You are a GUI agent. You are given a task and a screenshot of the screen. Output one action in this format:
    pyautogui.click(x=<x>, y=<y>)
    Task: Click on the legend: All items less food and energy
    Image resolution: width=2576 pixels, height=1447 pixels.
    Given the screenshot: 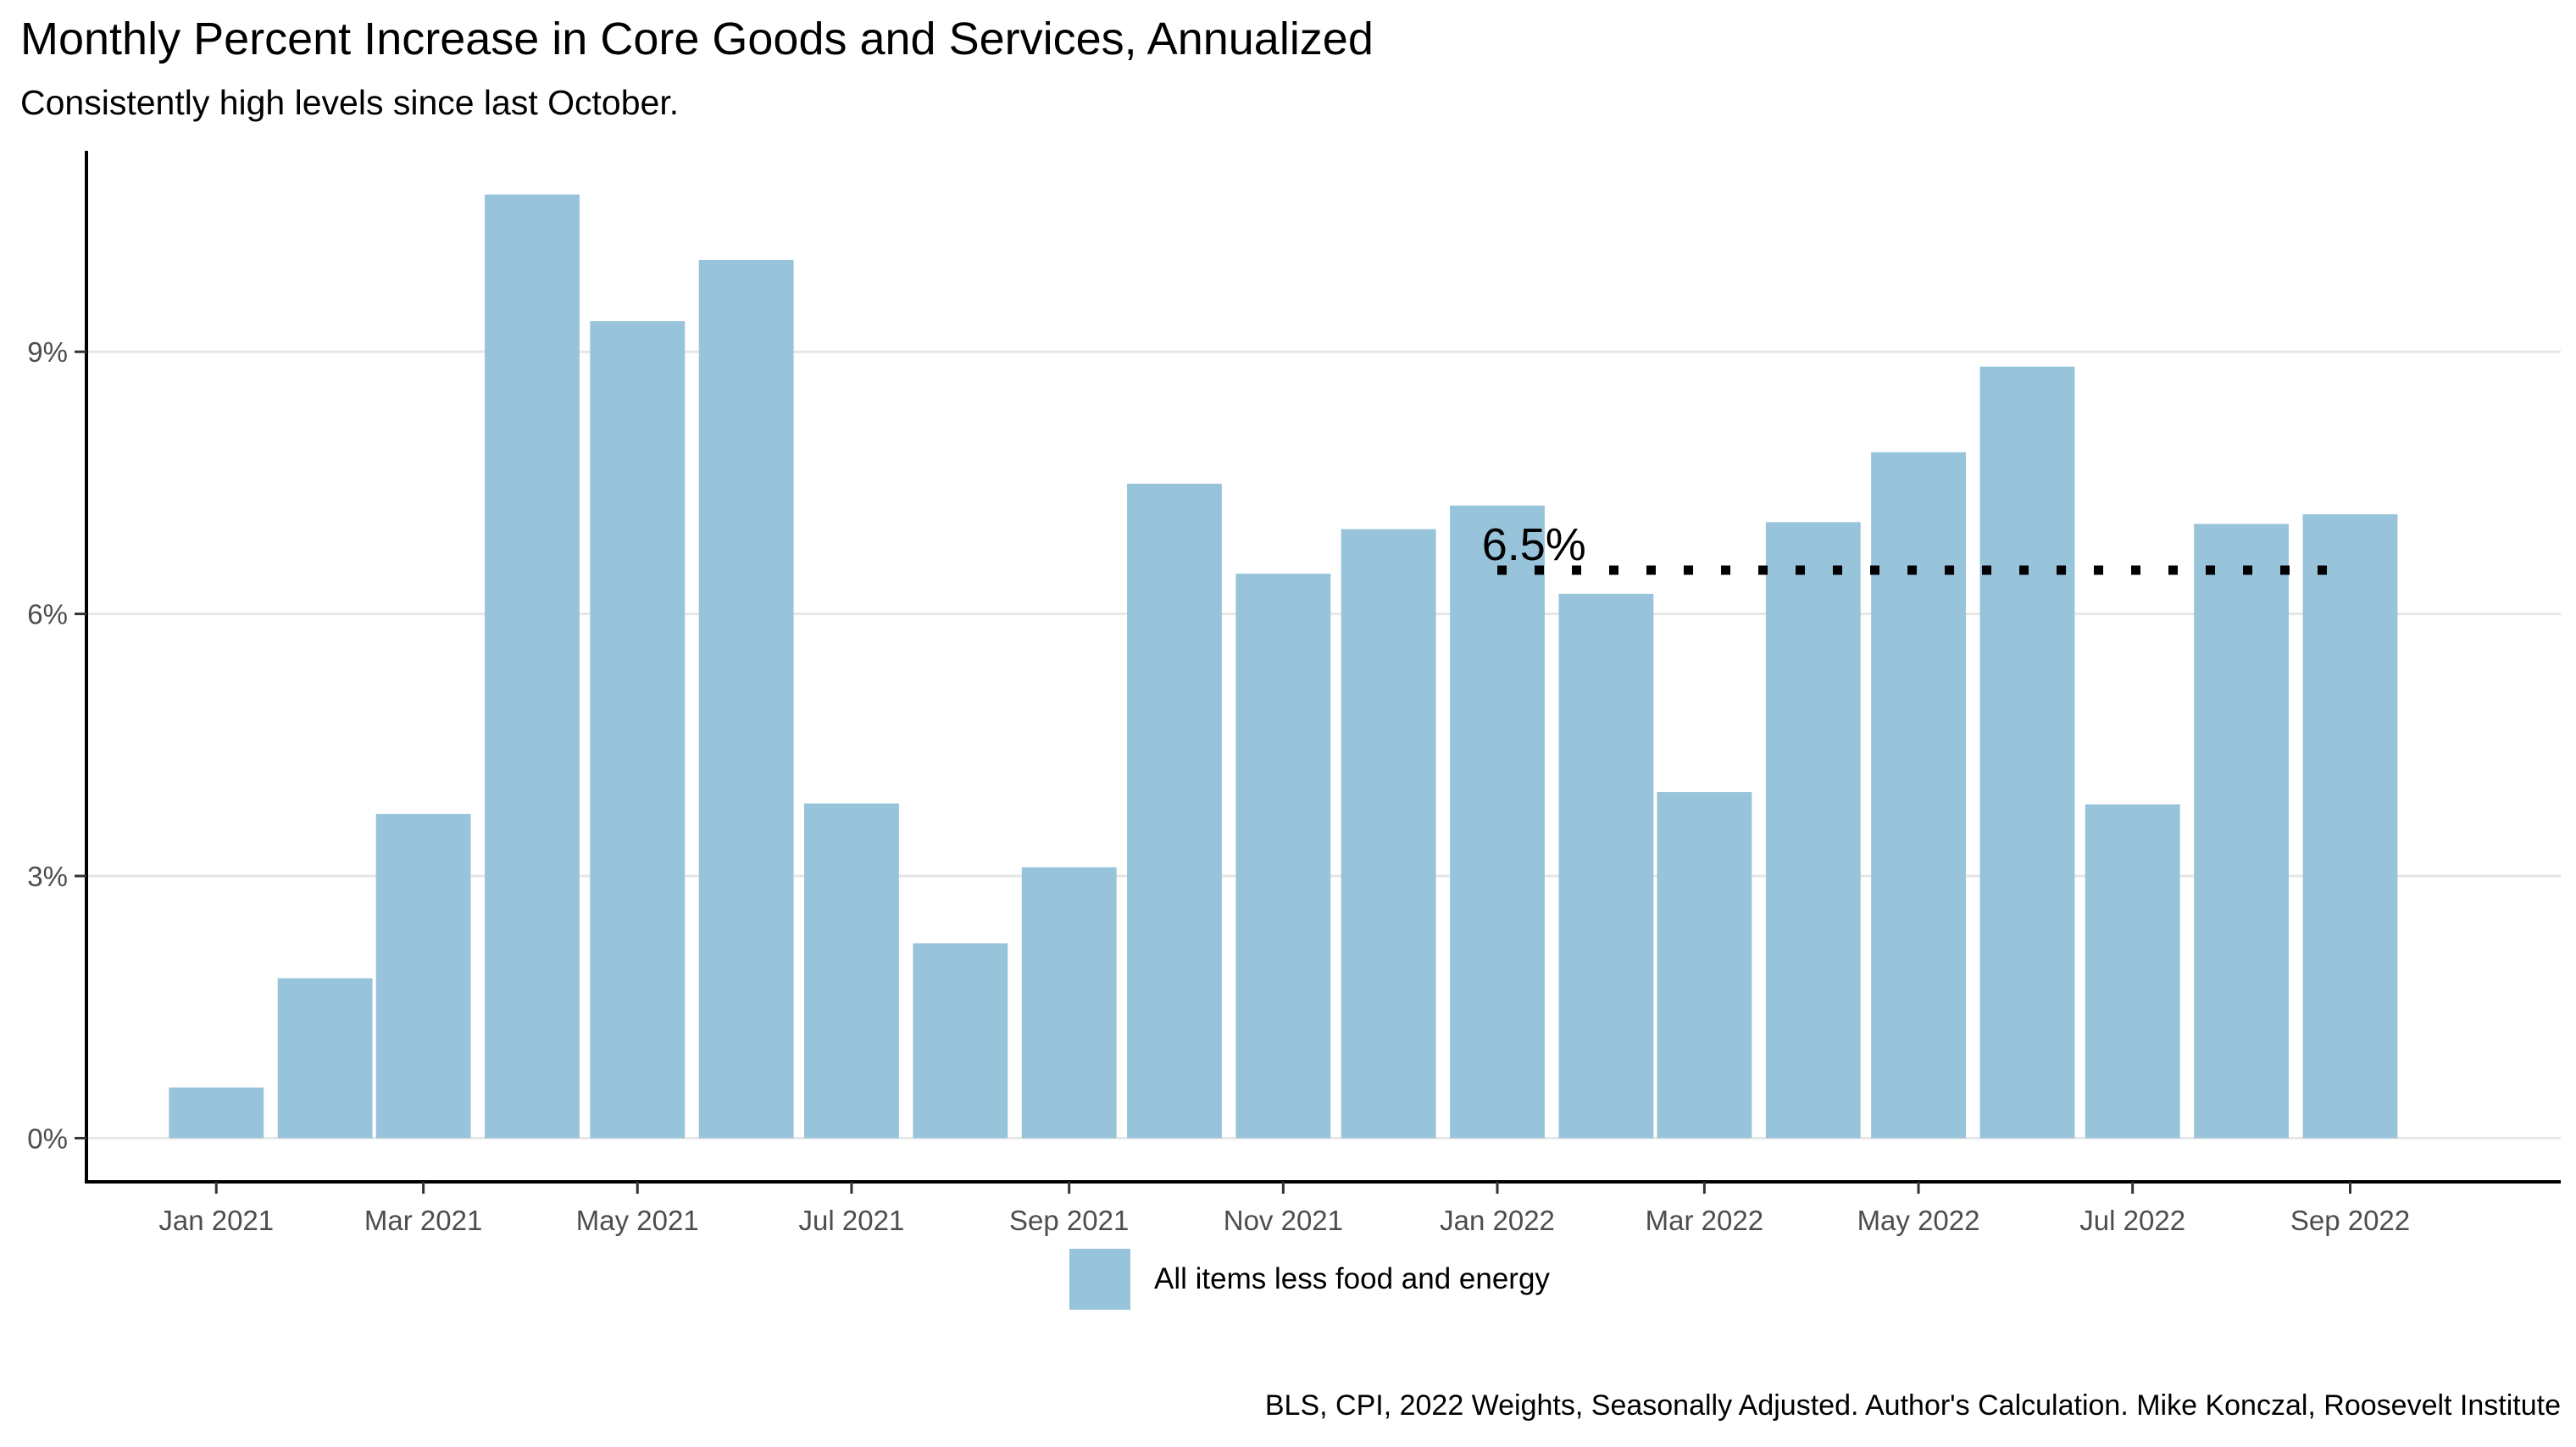 What is the action you would take?
    pyautogui.click(x=1309, y=1279)
    